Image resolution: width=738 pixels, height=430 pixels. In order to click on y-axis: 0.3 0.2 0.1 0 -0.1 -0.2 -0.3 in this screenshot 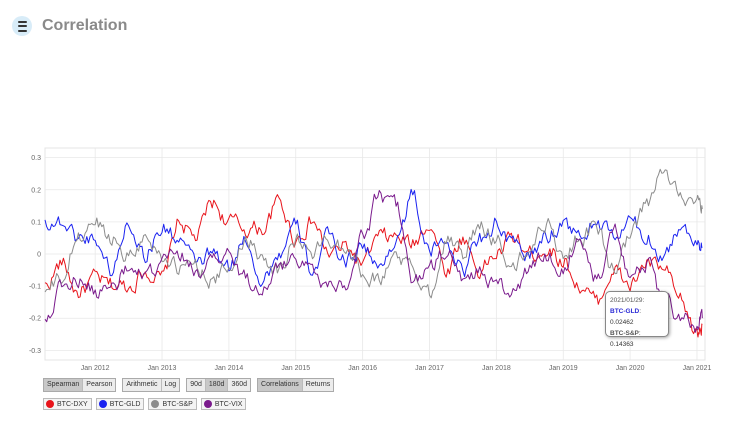, I will do `click(35, 255)`.